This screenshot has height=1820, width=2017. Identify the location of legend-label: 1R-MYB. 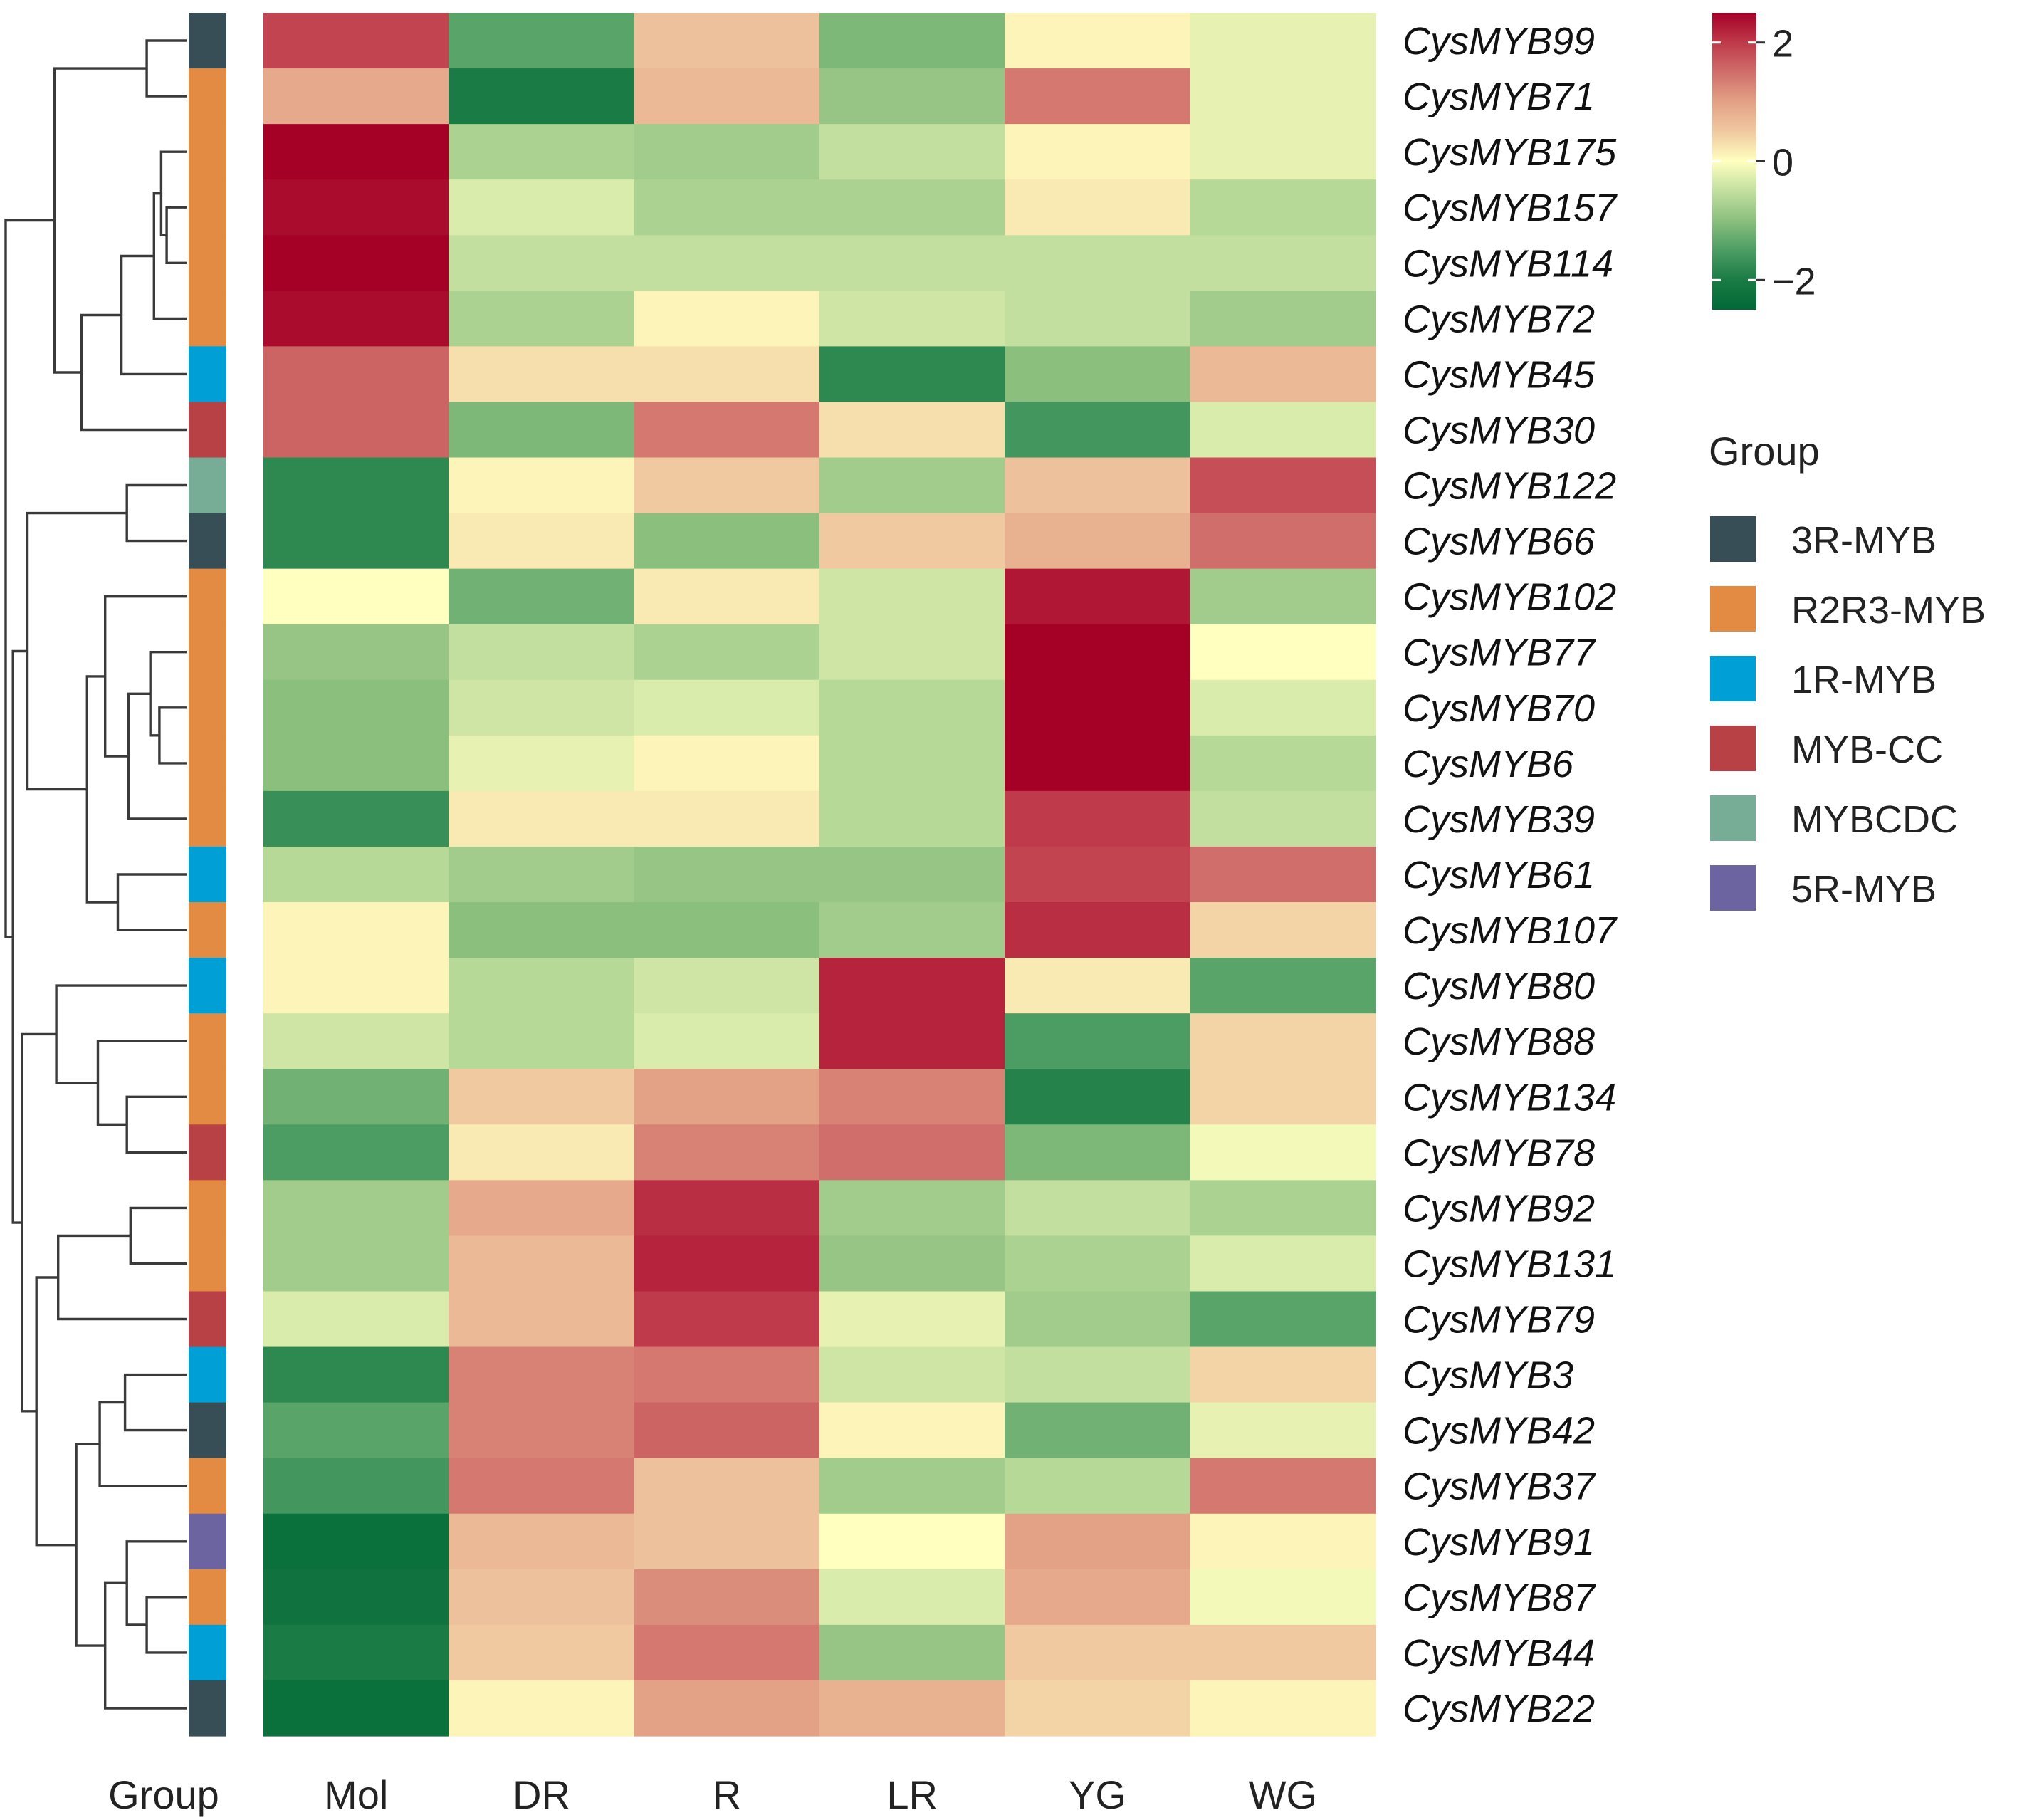
(1864, 680).